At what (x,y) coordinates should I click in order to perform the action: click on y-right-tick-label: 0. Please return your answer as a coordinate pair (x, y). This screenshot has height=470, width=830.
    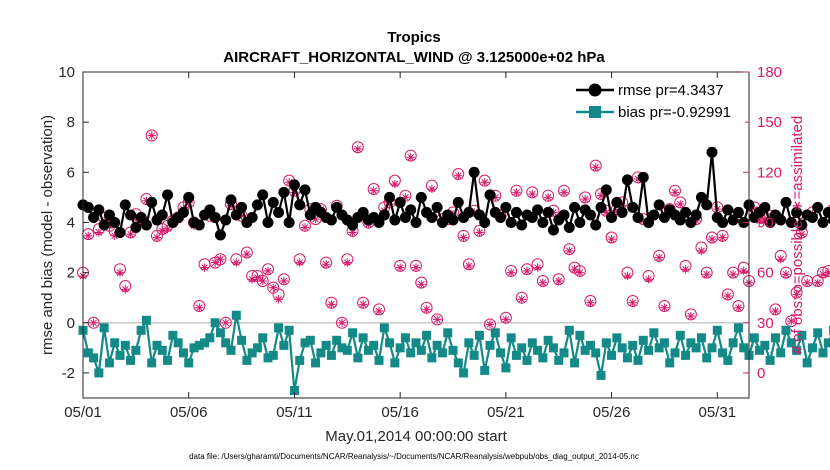
    Looking at the image, I should click on (761, 373).